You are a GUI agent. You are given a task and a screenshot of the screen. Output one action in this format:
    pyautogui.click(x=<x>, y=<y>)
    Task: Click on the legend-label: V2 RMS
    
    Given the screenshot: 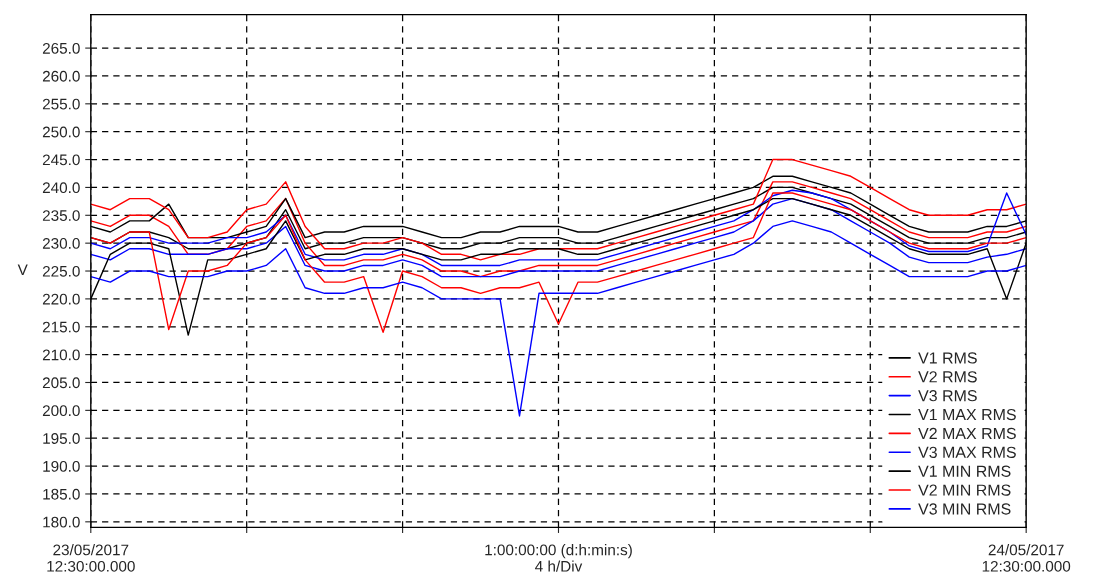 What is the action you would take?
    pyautogui.click(x=947, y=377)
    